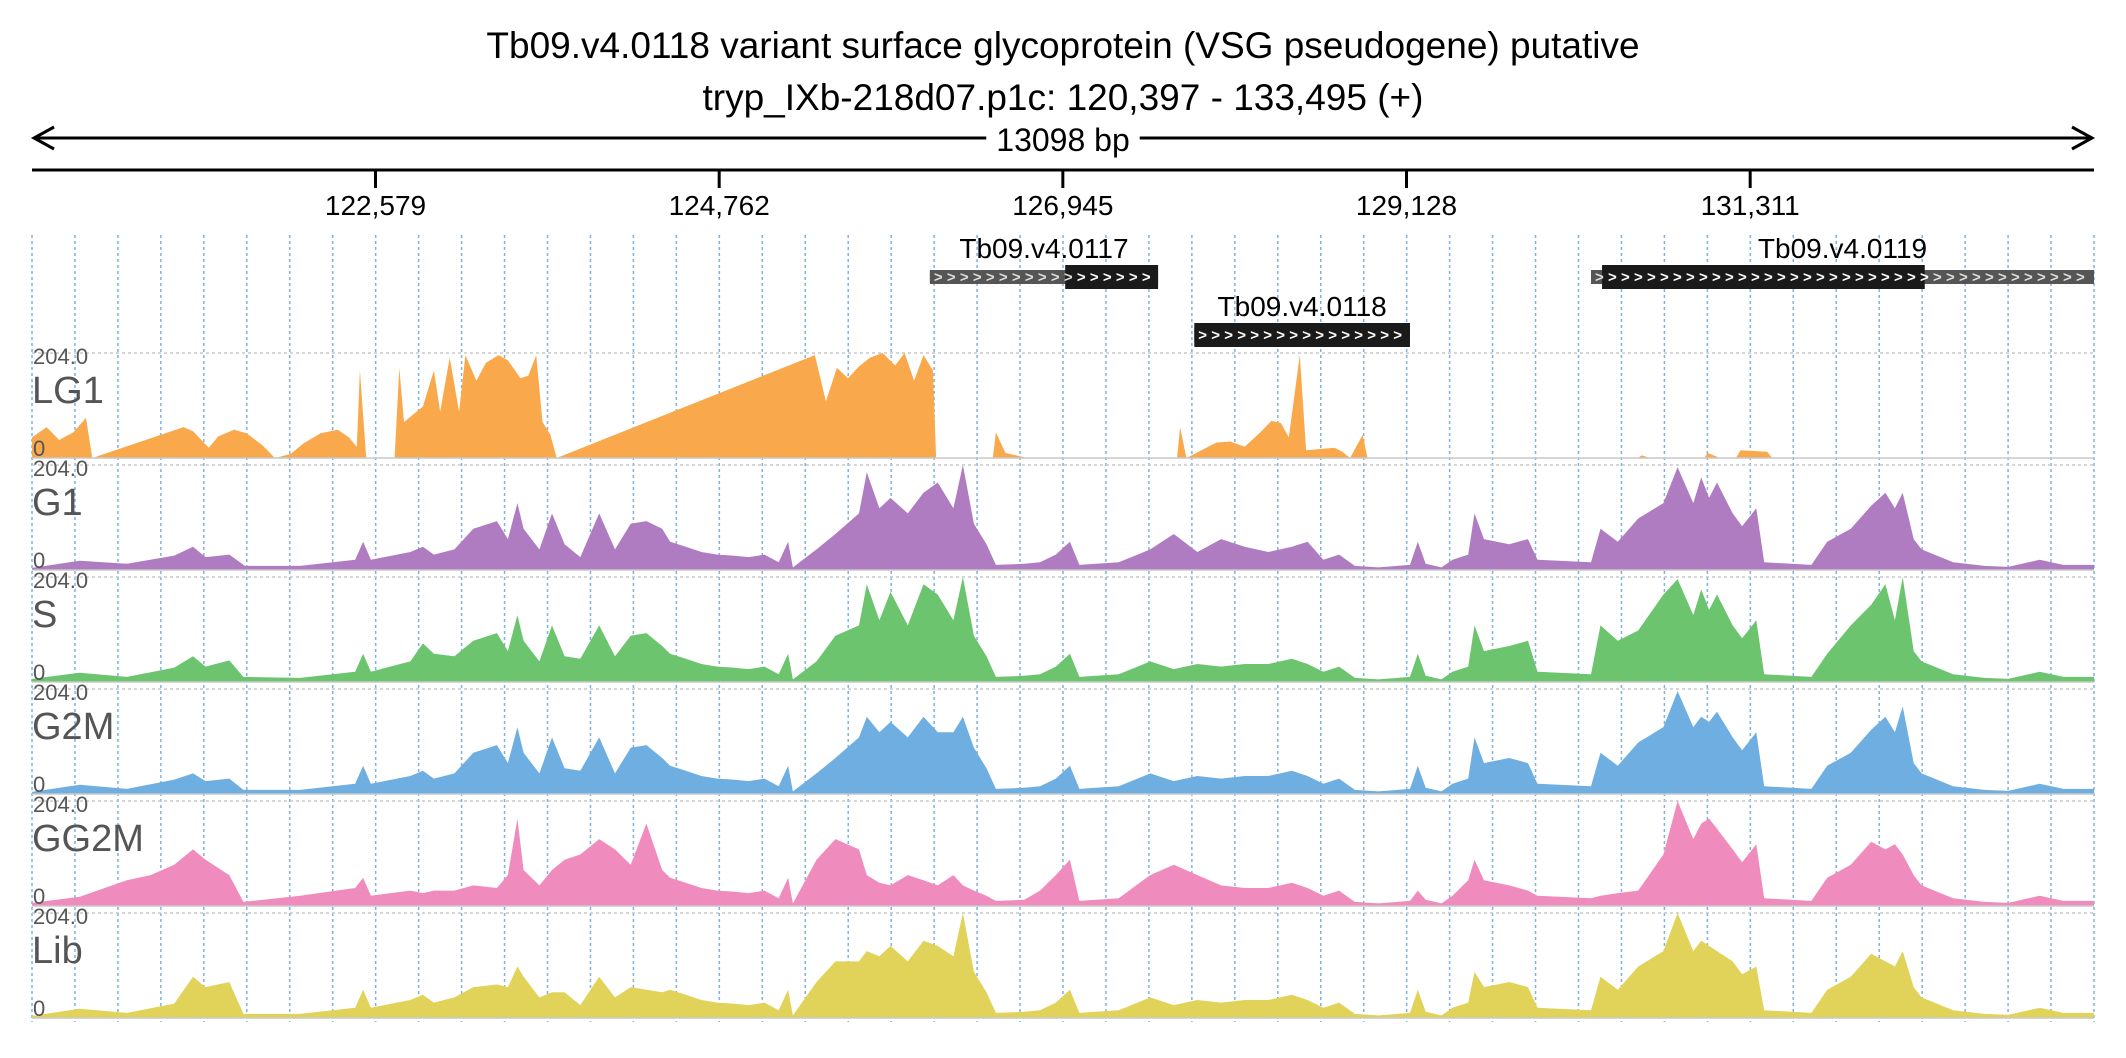 This screenshot has width=2126, height=1058. Describe the element at coordinates (1302, 306) in the screenshot. I see `gene-label: Tb09.v4.0118` at that location.